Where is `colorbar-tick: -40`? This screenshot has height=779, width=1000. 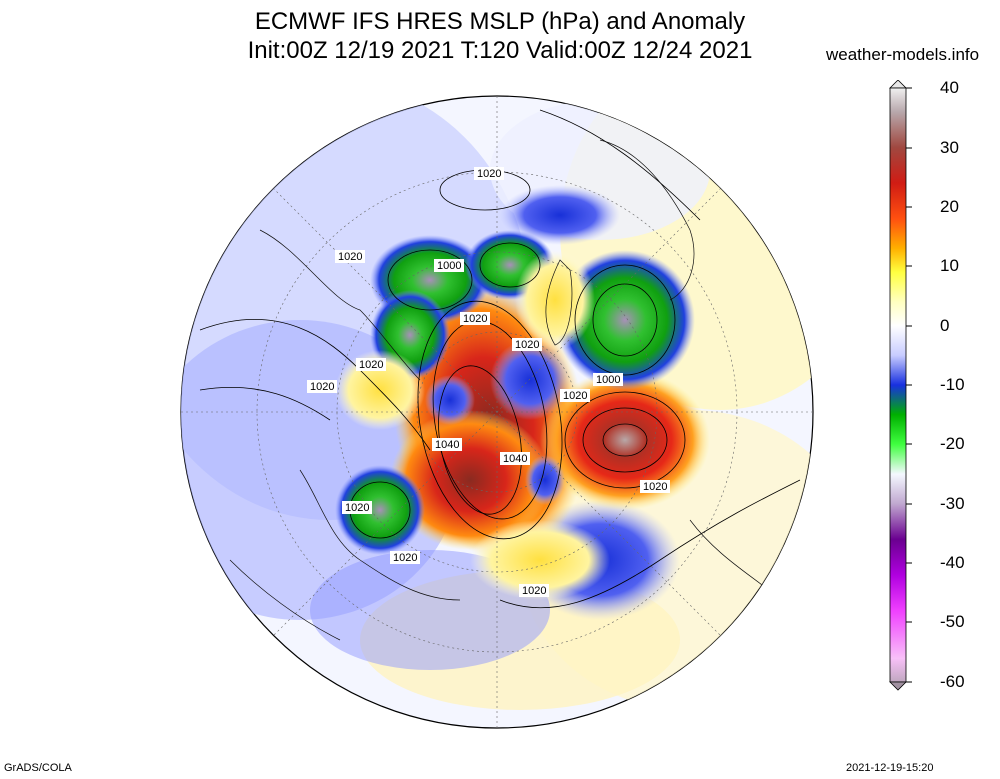
colorbar-tick: -40 is located at coordinates (952, 562).